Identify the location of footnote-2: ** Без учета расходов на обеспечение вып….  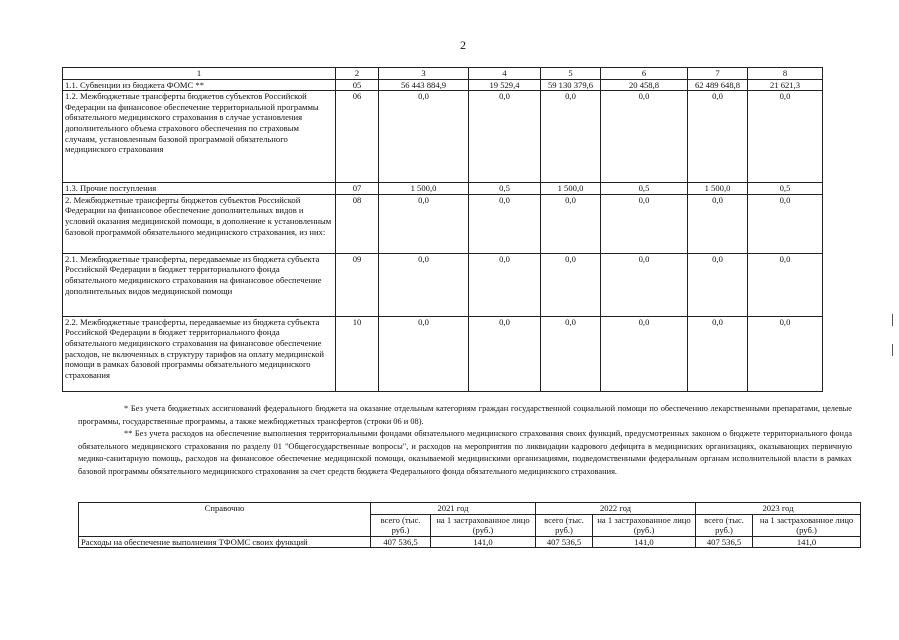
(465, 452).